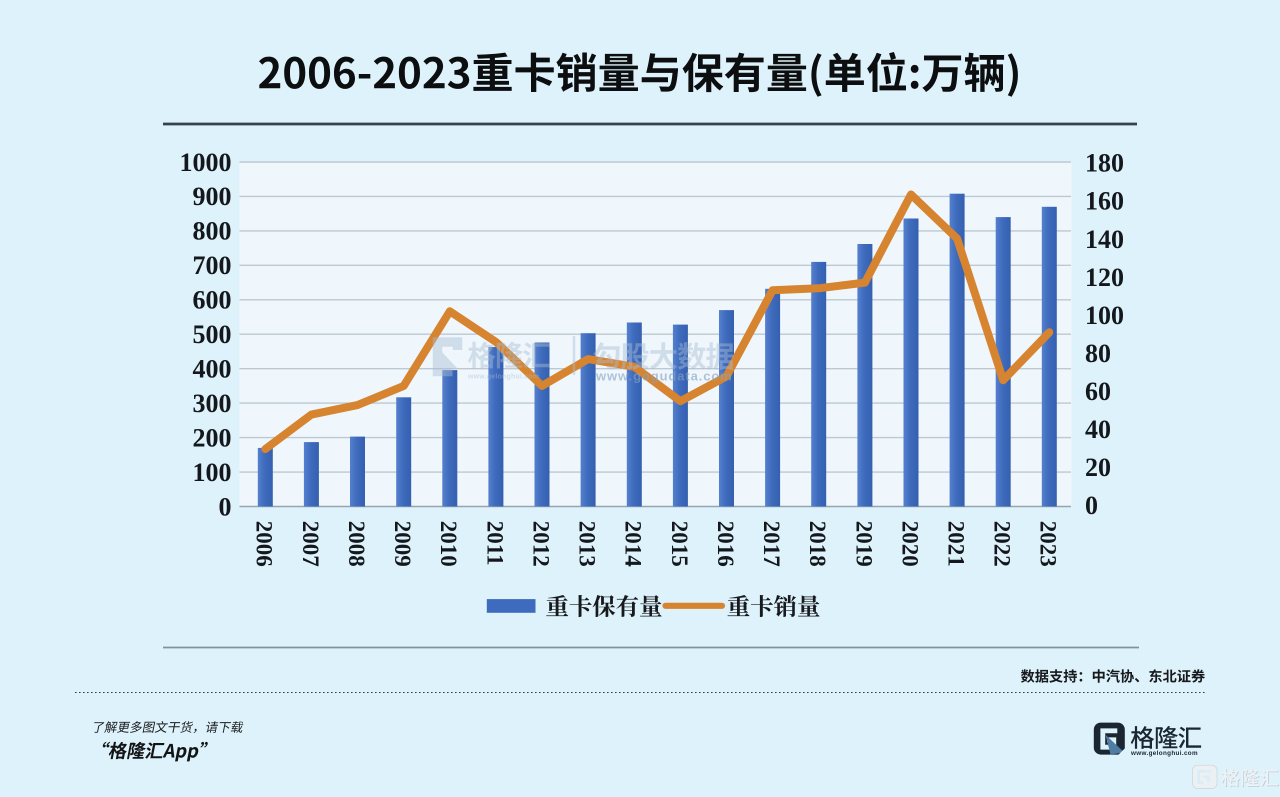  Describe the element at coordinates (212, 265) in the screenshot. I see `svg-text: 700` at that location.